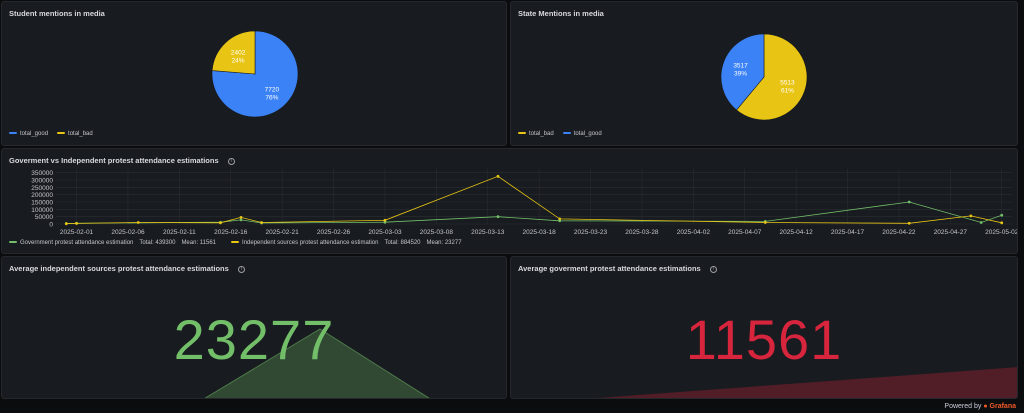 The image size is (1024, 413). What do you see at coordinates (157, 243) in the screenshot?
I see `legend-total: Total: 439300` at bounding box center [157, 243].